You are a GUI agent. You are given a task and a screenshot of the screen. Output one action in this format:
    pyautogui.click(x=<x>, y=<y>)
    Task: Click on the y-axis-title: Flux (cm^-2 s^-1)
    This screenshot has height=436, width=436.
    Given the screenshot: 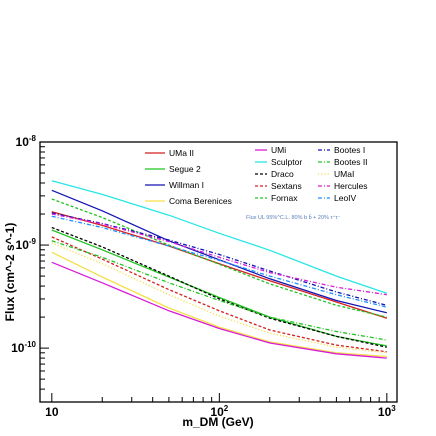 What is the action you would take?
    pyautogui.click(x=10, y=272)
    